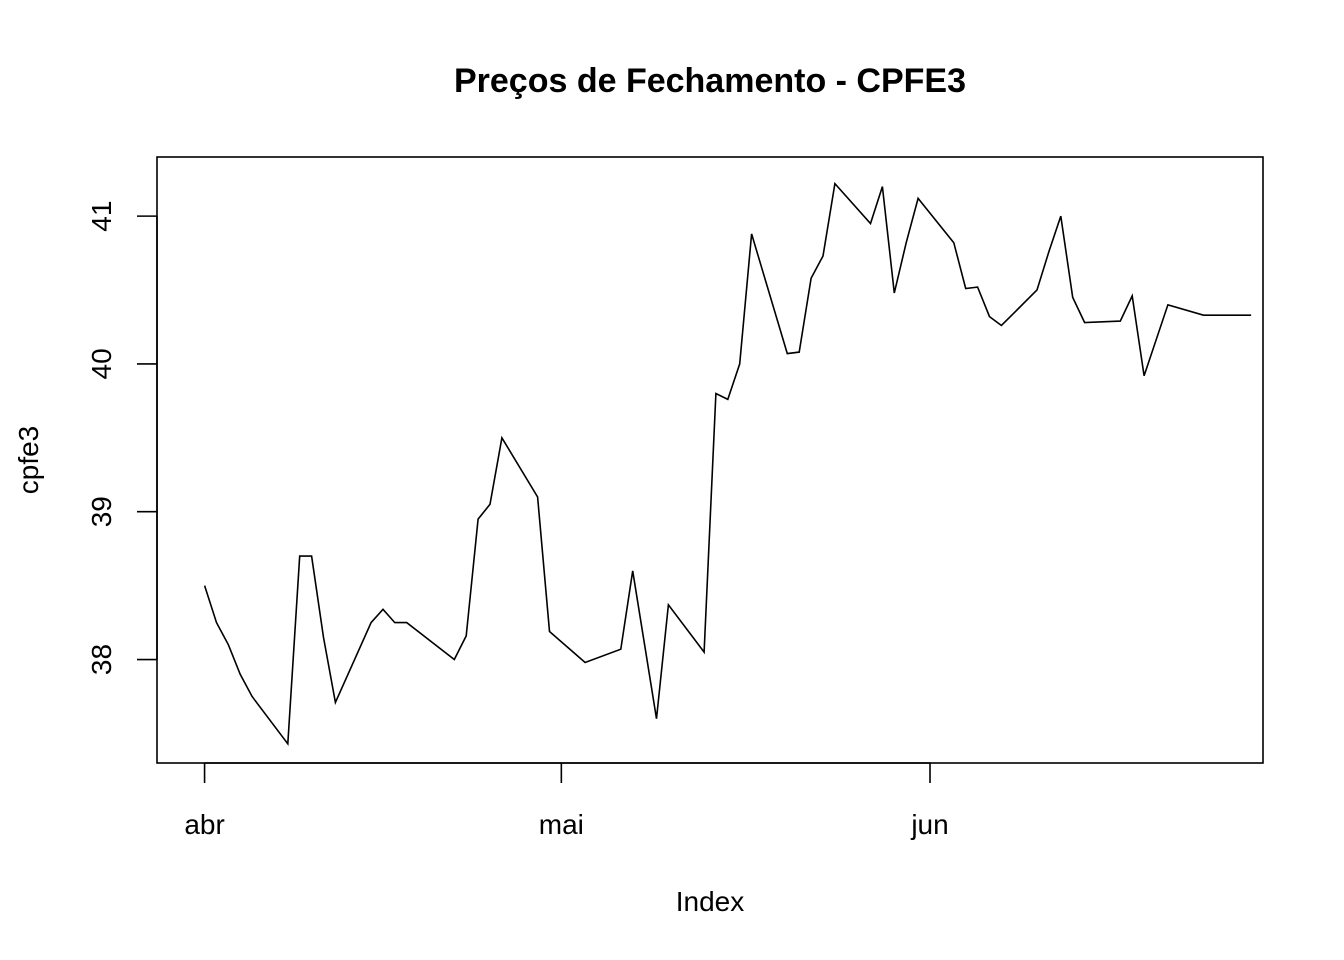 The image size is (1344, 960). Describe the element at coordinates (566, 801) in the screenshot. I see `x-axis: abr mai jun` at that location.